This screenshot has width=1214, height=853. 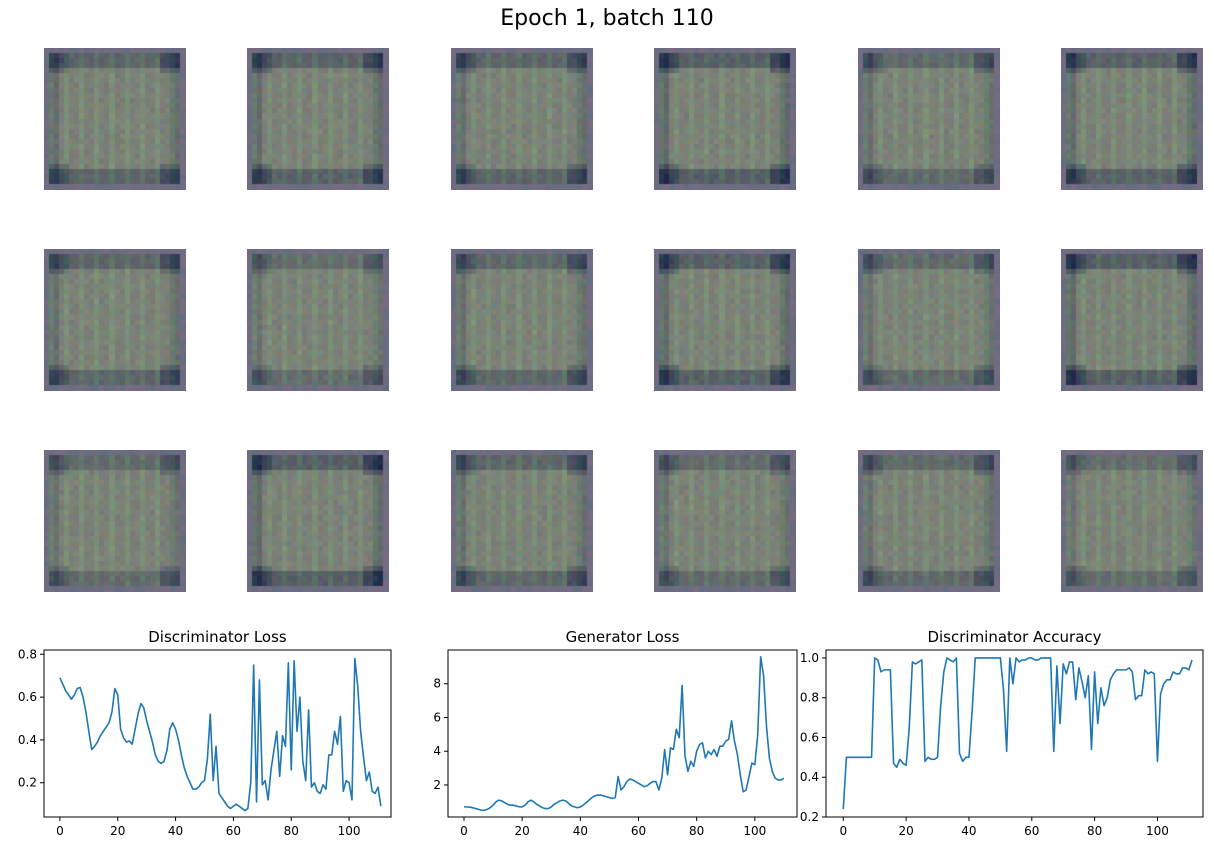 I want to click on y-tick-label: 1.0, so click(x=809, y=658).